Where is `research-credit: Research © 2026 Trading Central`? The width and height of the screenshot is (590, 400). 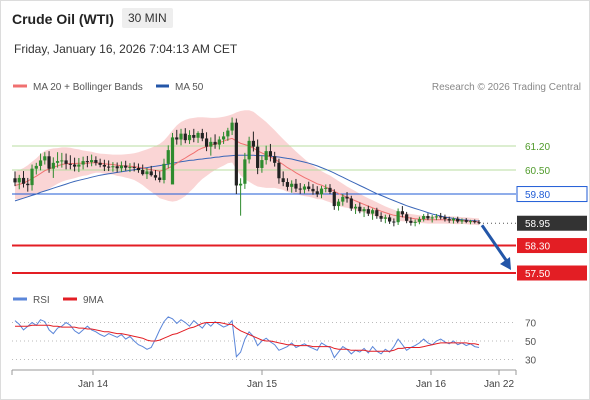 research-credit: Research © 2026 Trading Central is located at coordinates (506, 87).